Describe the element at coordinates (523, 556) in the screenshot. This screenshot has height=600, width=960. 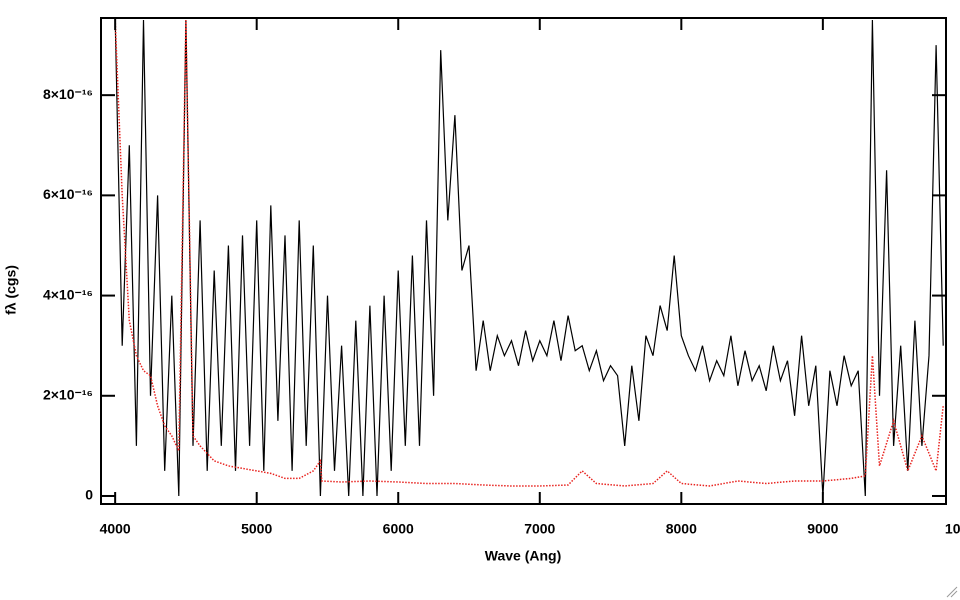
I see `x-axis-label: Wave (Ang)` at that location.